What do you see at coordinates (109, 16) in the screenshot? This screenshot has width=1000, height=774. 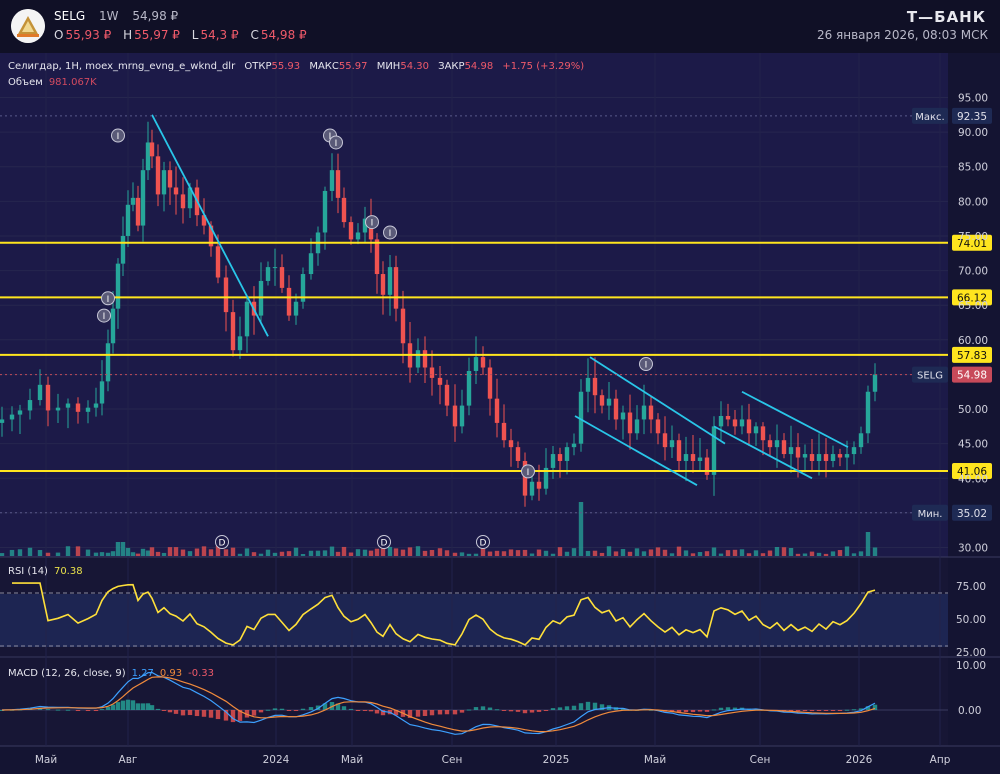 I see `interval-text: 1W` at bounding box center [109, 16].